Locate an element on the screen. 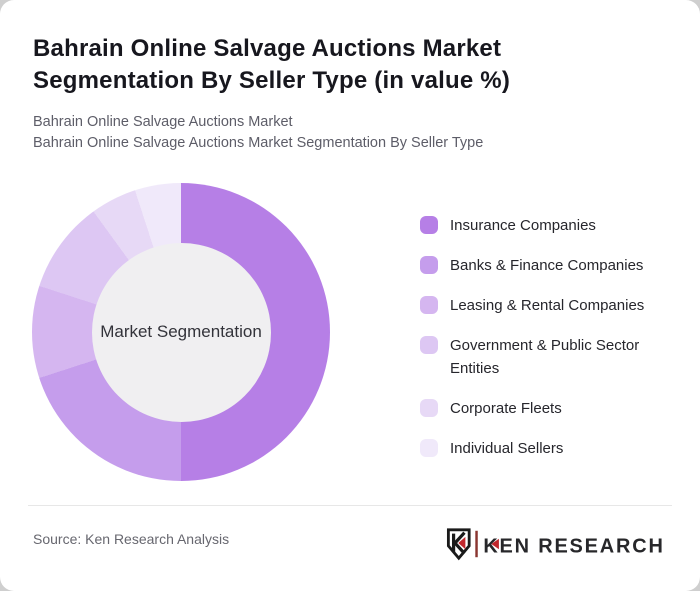 The image size is (700, 591). logo-text-red-triangle-icon is located at coordinates (495, 544).